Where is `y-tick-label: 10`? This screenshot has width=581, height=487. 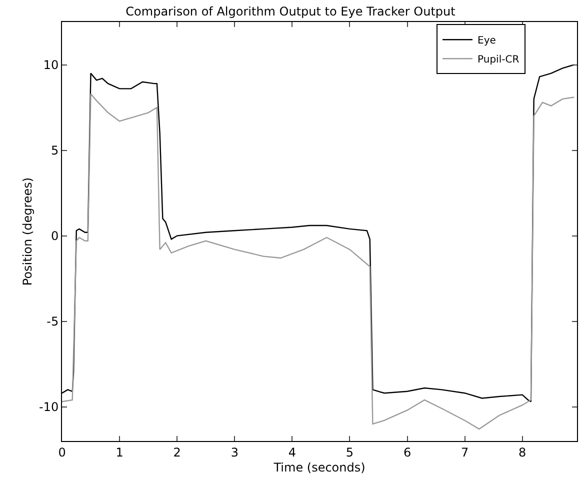 y-tick-label: 10 is located at coordinates (51, 65).